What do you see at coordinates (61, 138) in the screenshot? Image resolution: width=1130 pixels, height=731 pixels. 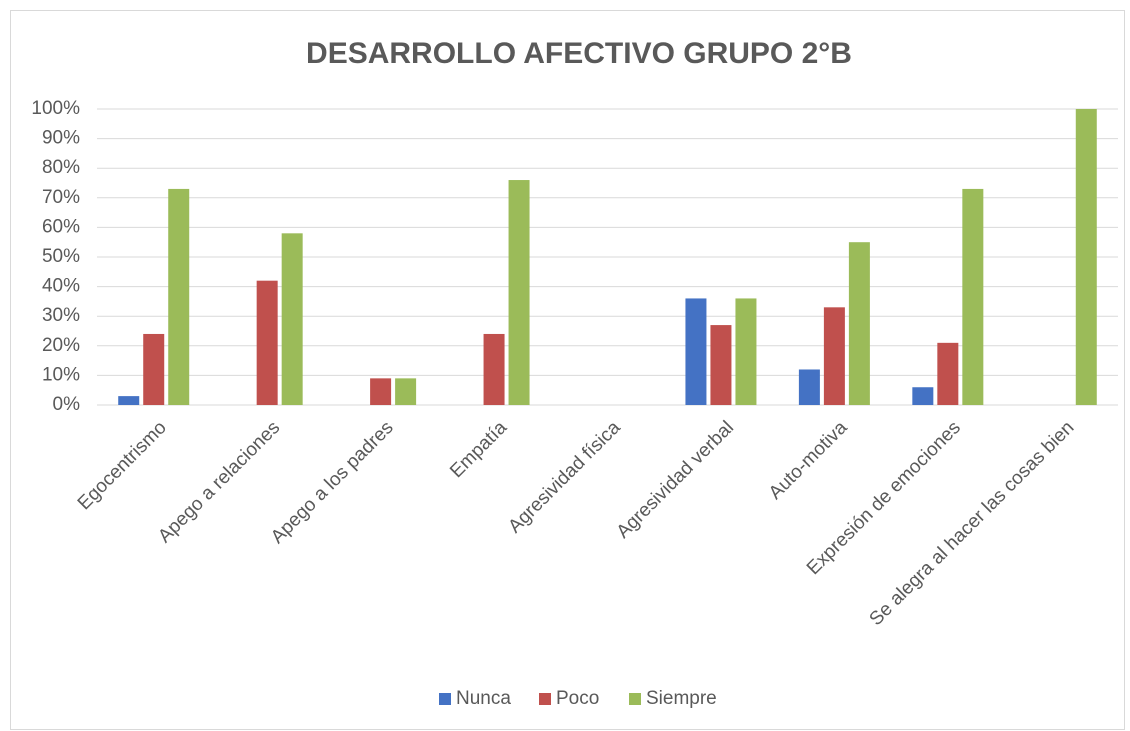 I see `y-tick-label: 90%` at bounding box center [61, 138].